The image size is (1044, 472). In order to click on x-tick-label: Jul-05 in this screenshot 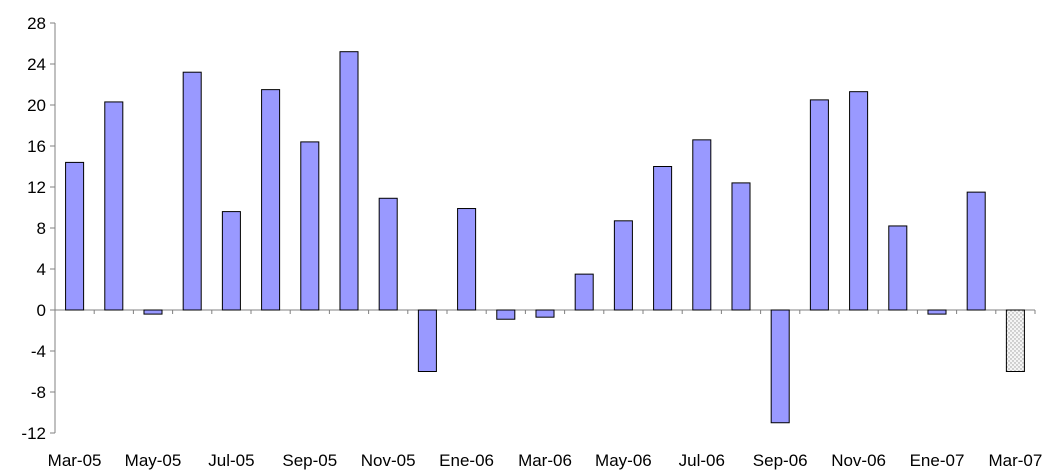, I will do `click(231, 460)`.